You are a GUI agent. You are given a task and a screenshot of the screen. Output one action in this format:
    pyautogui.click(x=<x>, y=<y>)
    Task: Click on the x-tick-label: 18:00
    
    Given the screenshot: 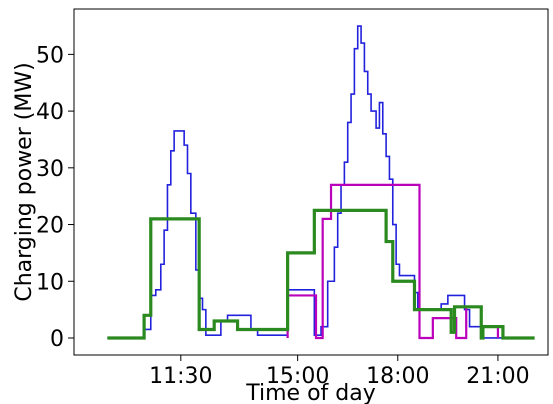 What is the action you would take?
    pyautogui.click(x=397, y=376)
    